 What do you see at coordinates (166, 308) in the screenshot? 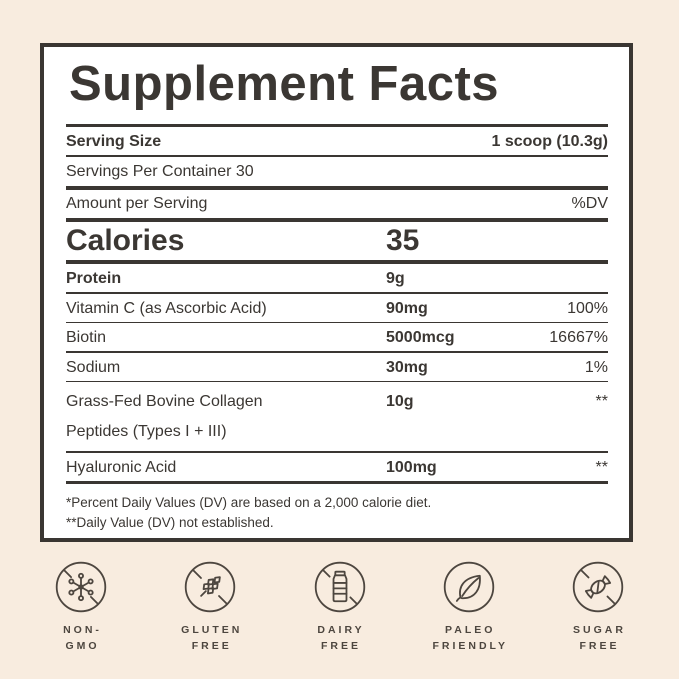
I see `nutrient-name: Vitamin C (as Ascorbic Acid)` at bounding box center [166, 308].